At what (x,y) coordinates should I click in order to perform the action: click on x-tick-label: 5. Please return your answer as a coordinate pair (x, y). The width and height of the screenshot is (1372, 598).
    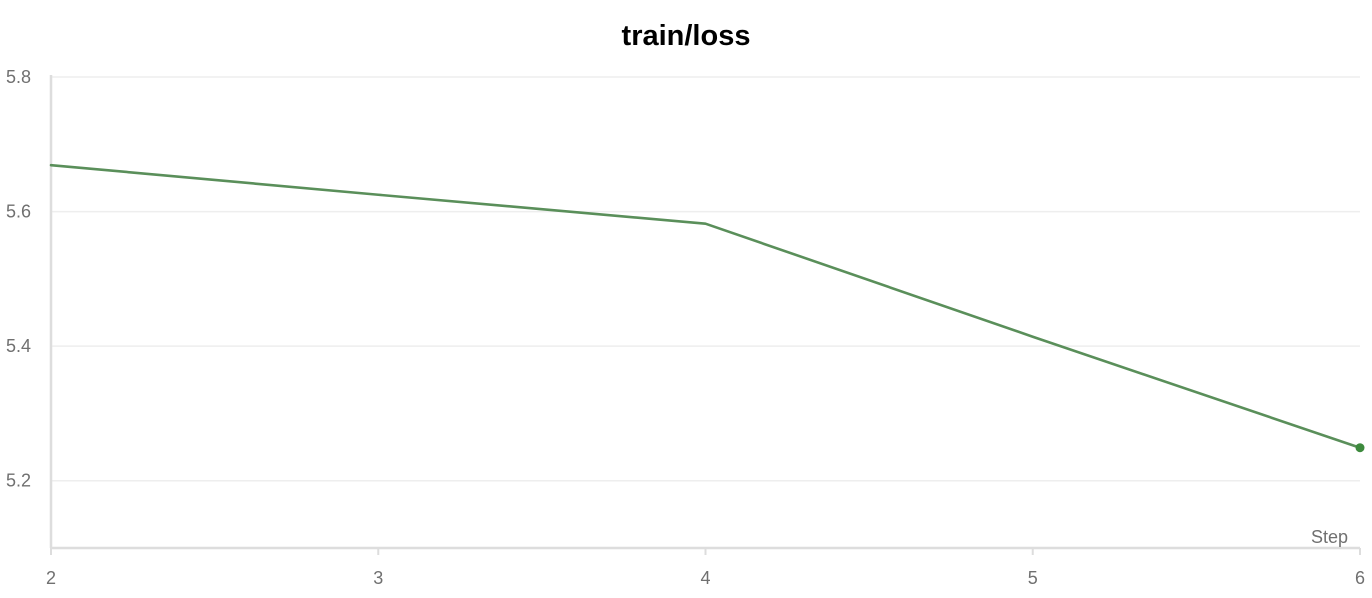
    Looking at the image, I should click on (1033, 578).